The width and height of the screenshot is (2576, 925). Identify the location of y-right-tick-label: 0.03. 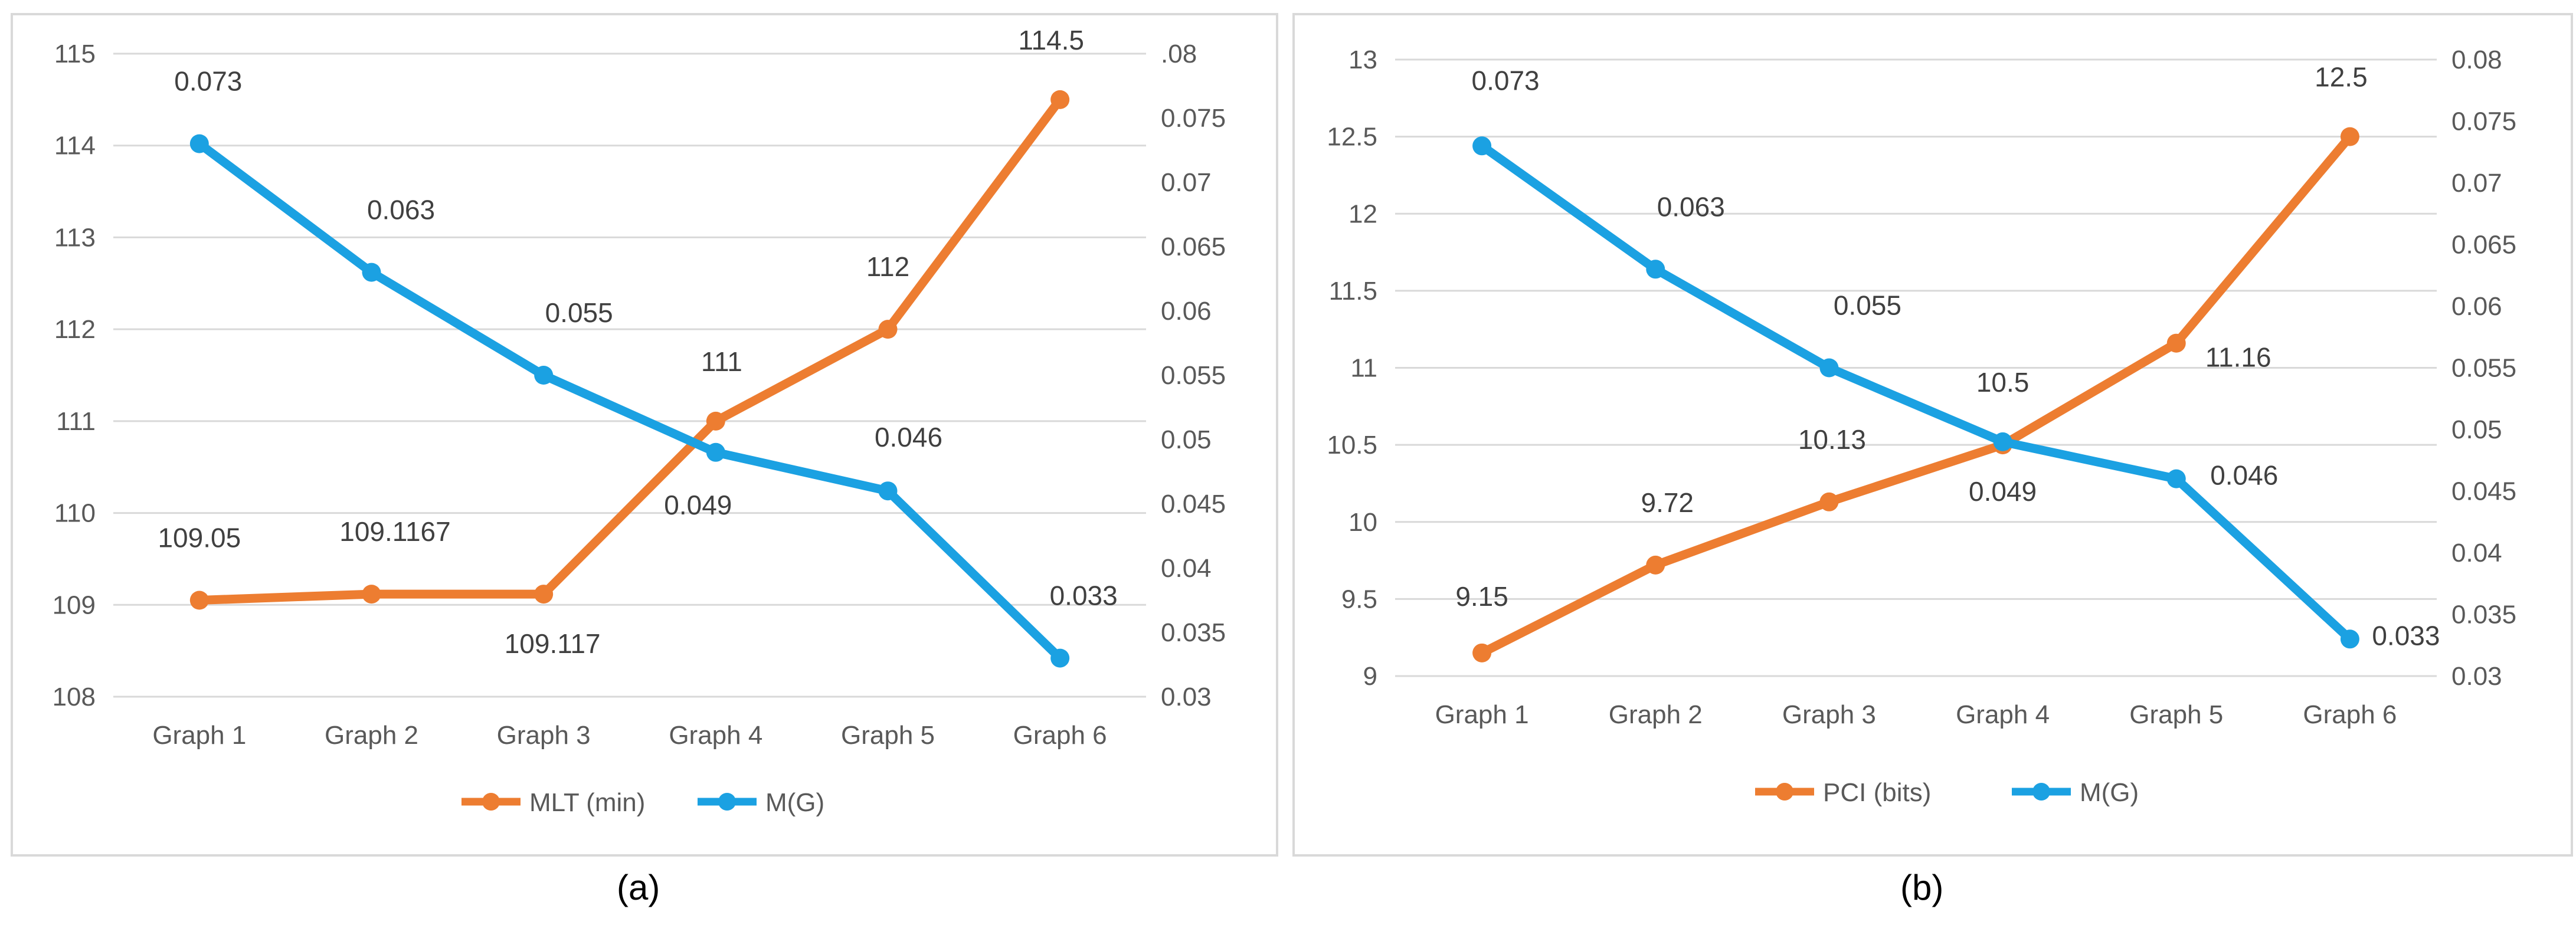
(2476, 676).